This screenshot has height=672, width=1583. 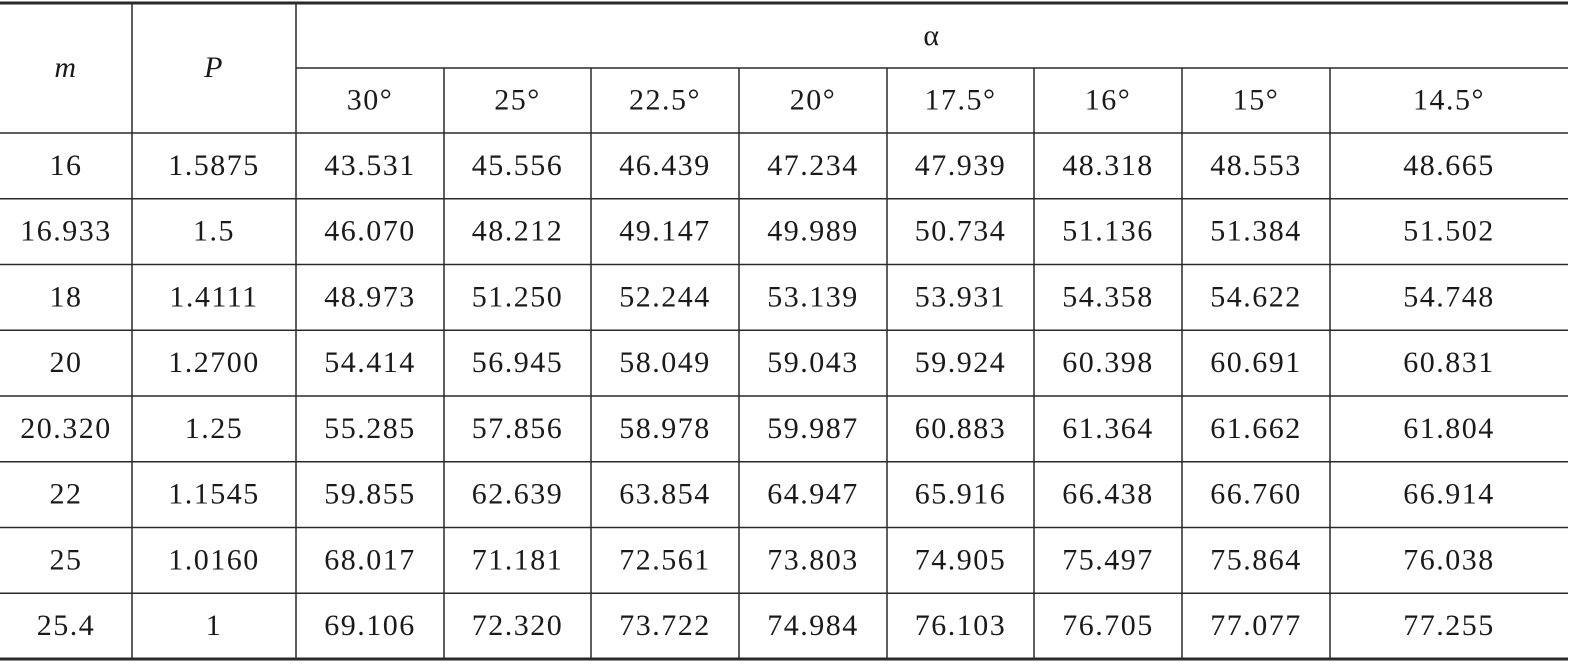 I want to click on cell: 51.384, so click(x=1256, y=231).